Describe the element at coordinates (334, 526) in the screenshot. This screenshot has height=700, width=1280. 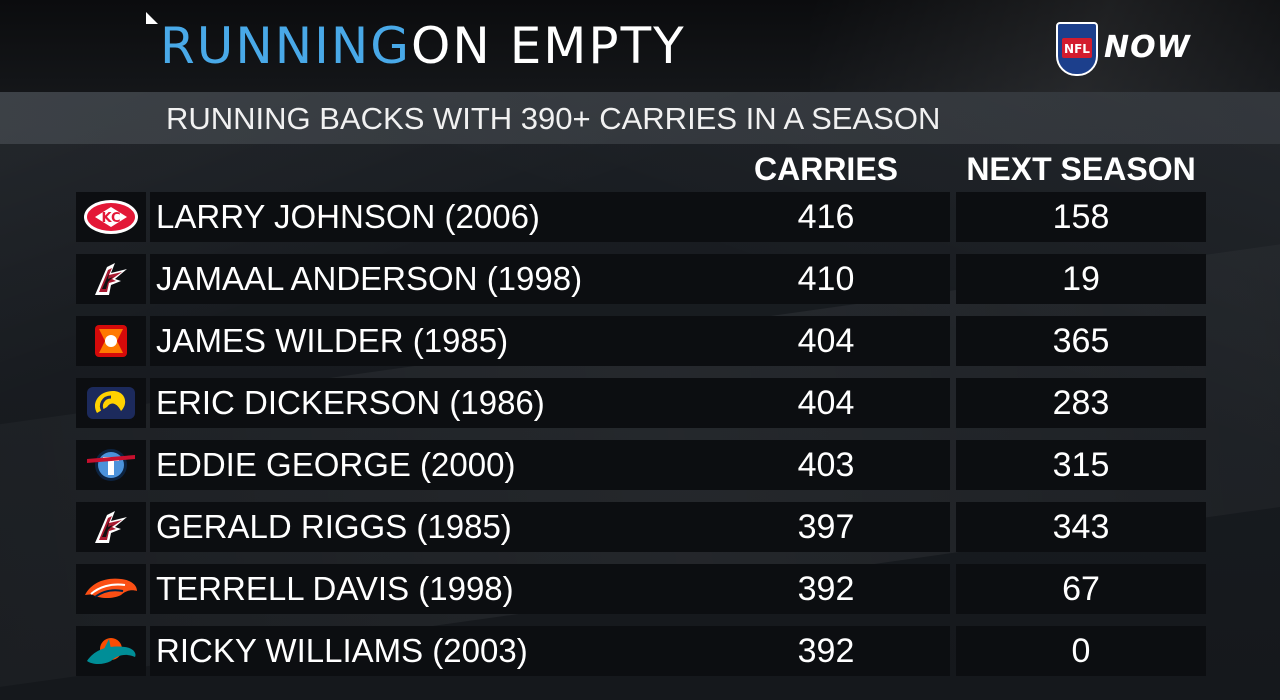
I see `player-name: GERALD RIGGS (1985)` at that location.